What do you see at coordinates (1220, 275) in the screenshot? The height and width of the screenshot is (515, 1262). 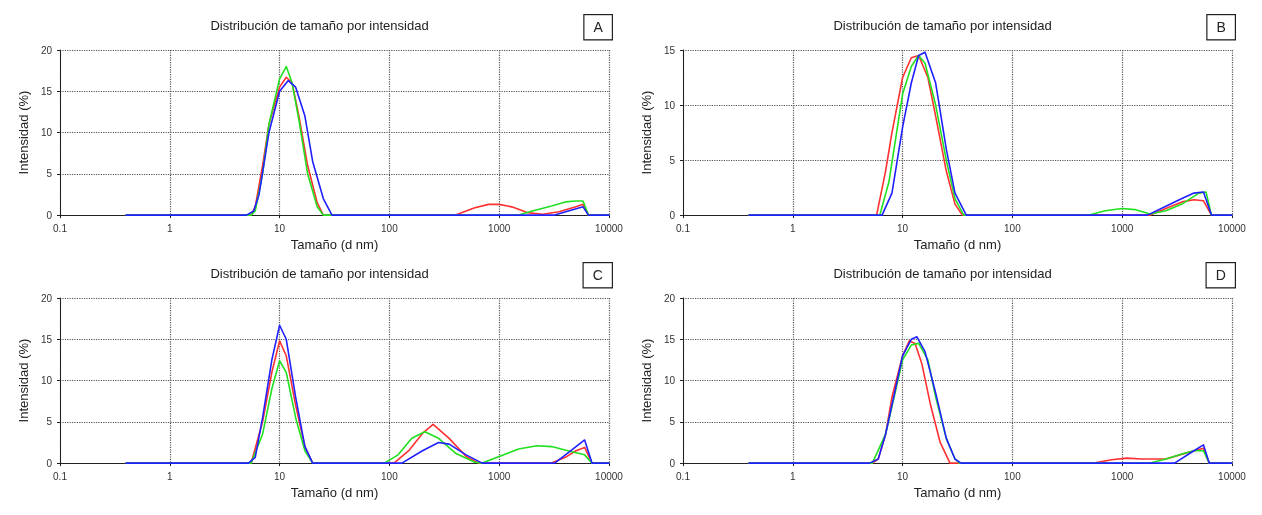 I see `text: D` at bounding box center [1220, 275].